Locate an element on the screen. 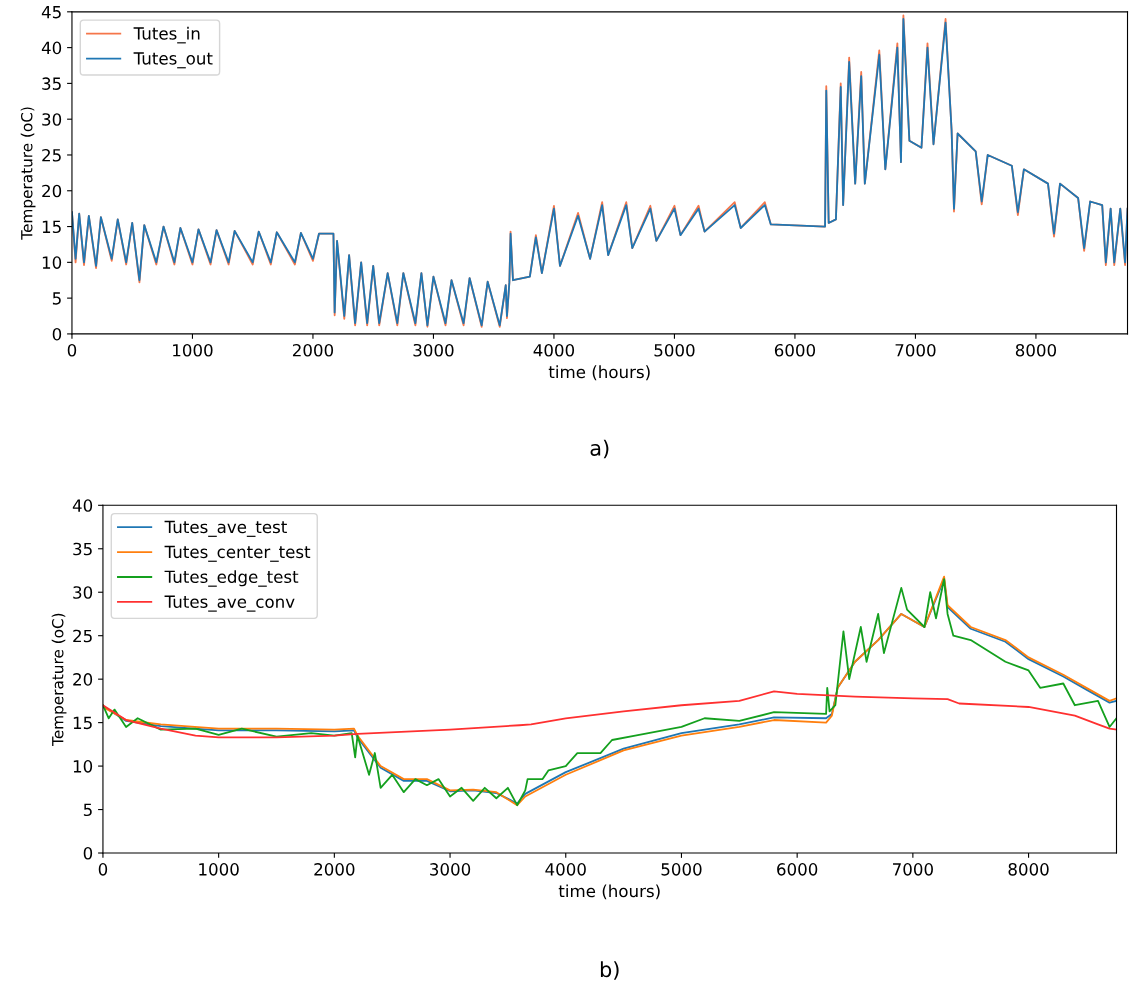  legend-label: Tutes_ave_test is located at coordinates (225, 528).